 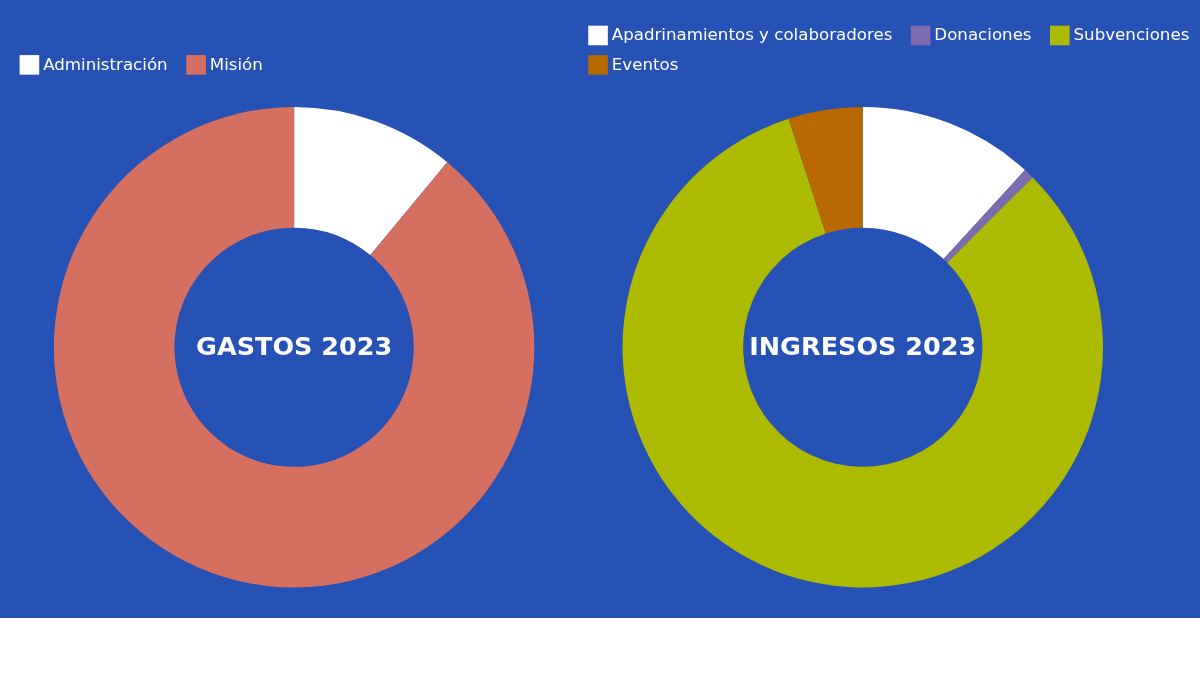 I want to click on text: INGRESOS 2023, so click(x=863, y=346).